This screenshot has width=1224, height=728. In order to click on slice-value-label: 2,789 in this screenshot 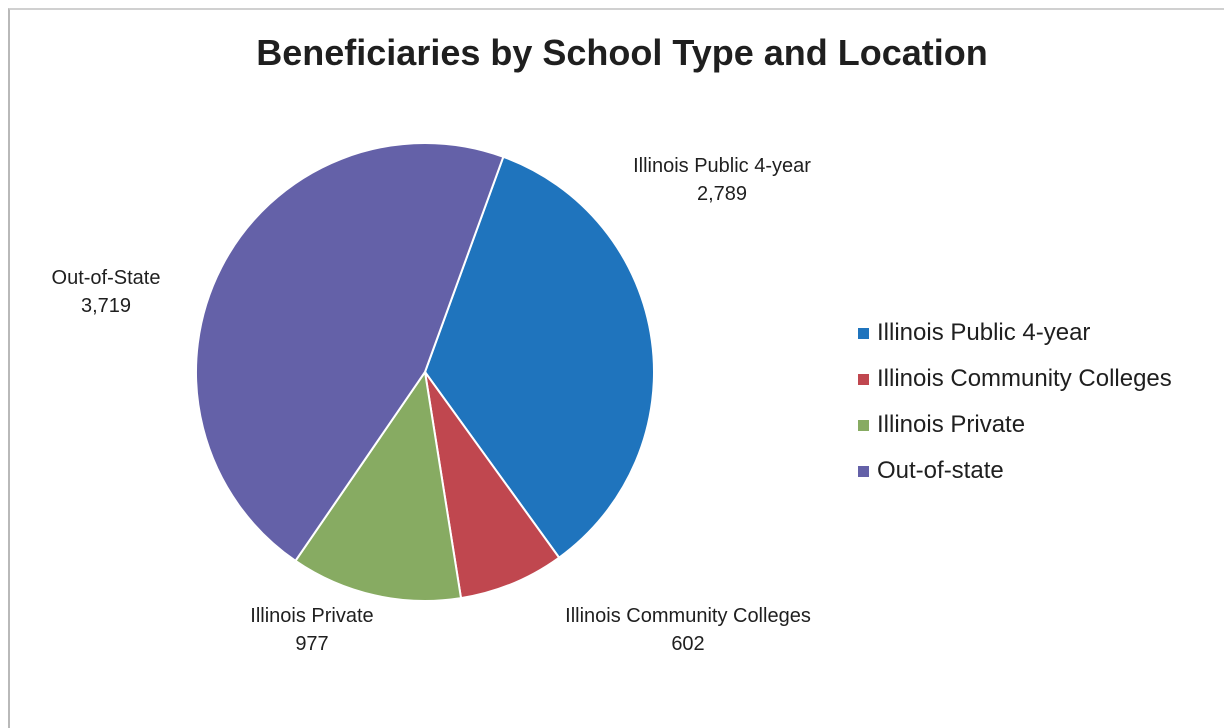, I will do `click(722, 194)`.